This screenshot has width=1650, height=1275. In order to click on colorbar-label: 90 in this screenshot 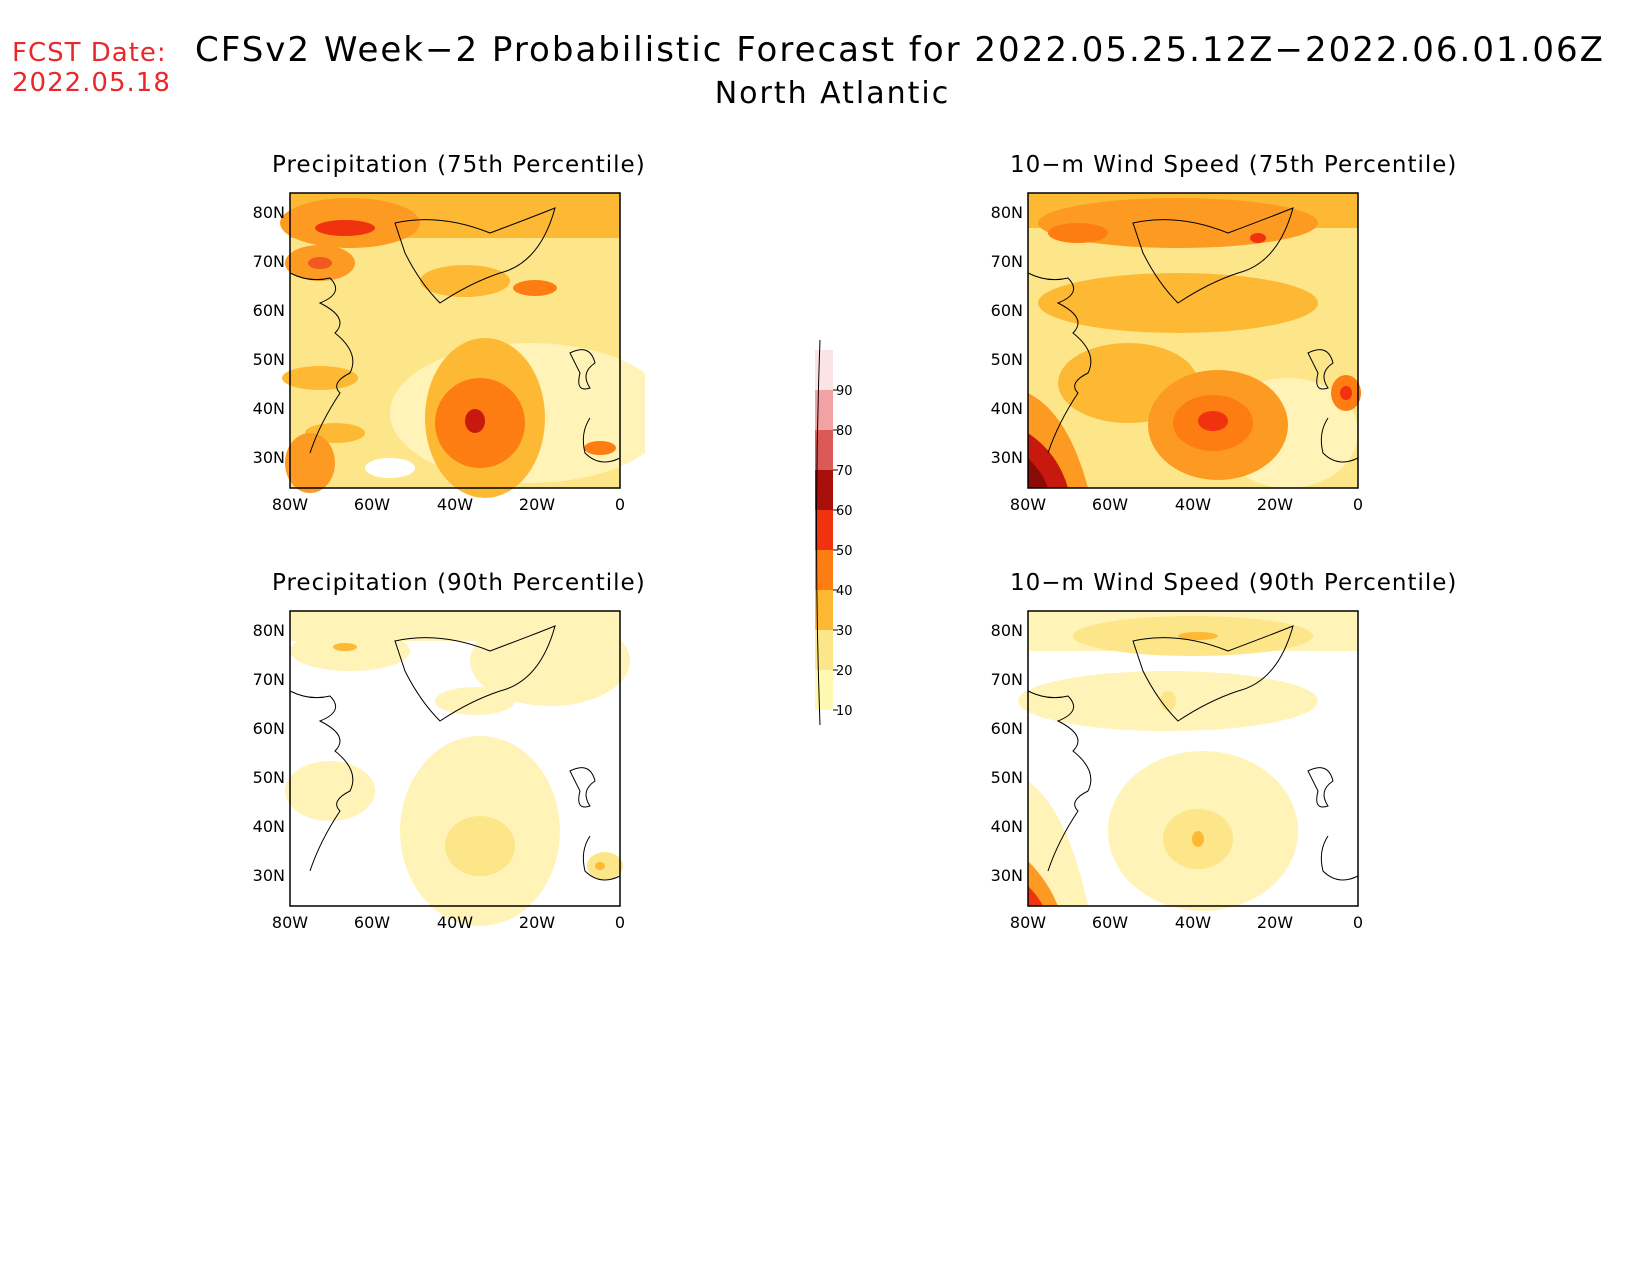, I will do `click(844, 391)`.